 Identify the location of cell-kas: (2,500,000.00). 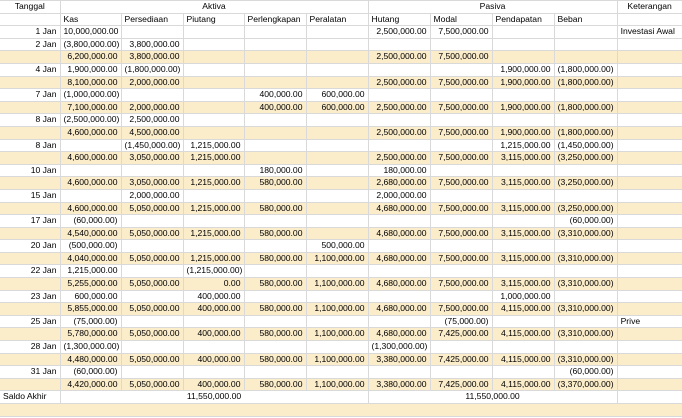
(90, 120).